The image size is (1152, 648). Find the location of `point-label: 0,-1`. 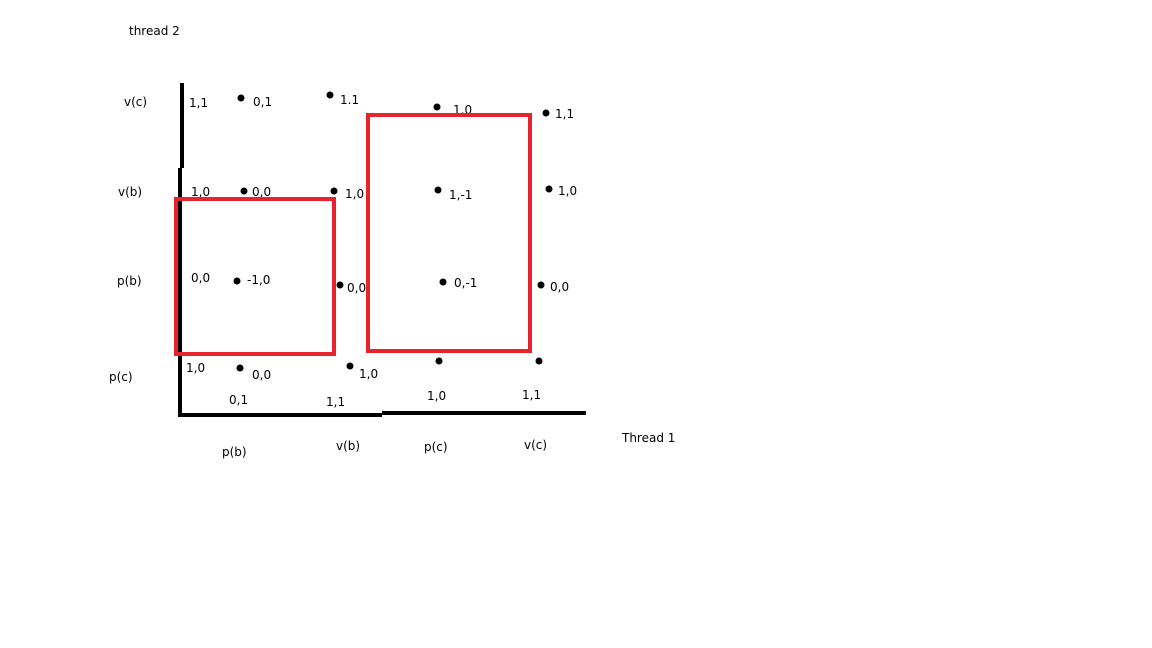

point-label: 0,-1 is located at coordinates (465, 283).